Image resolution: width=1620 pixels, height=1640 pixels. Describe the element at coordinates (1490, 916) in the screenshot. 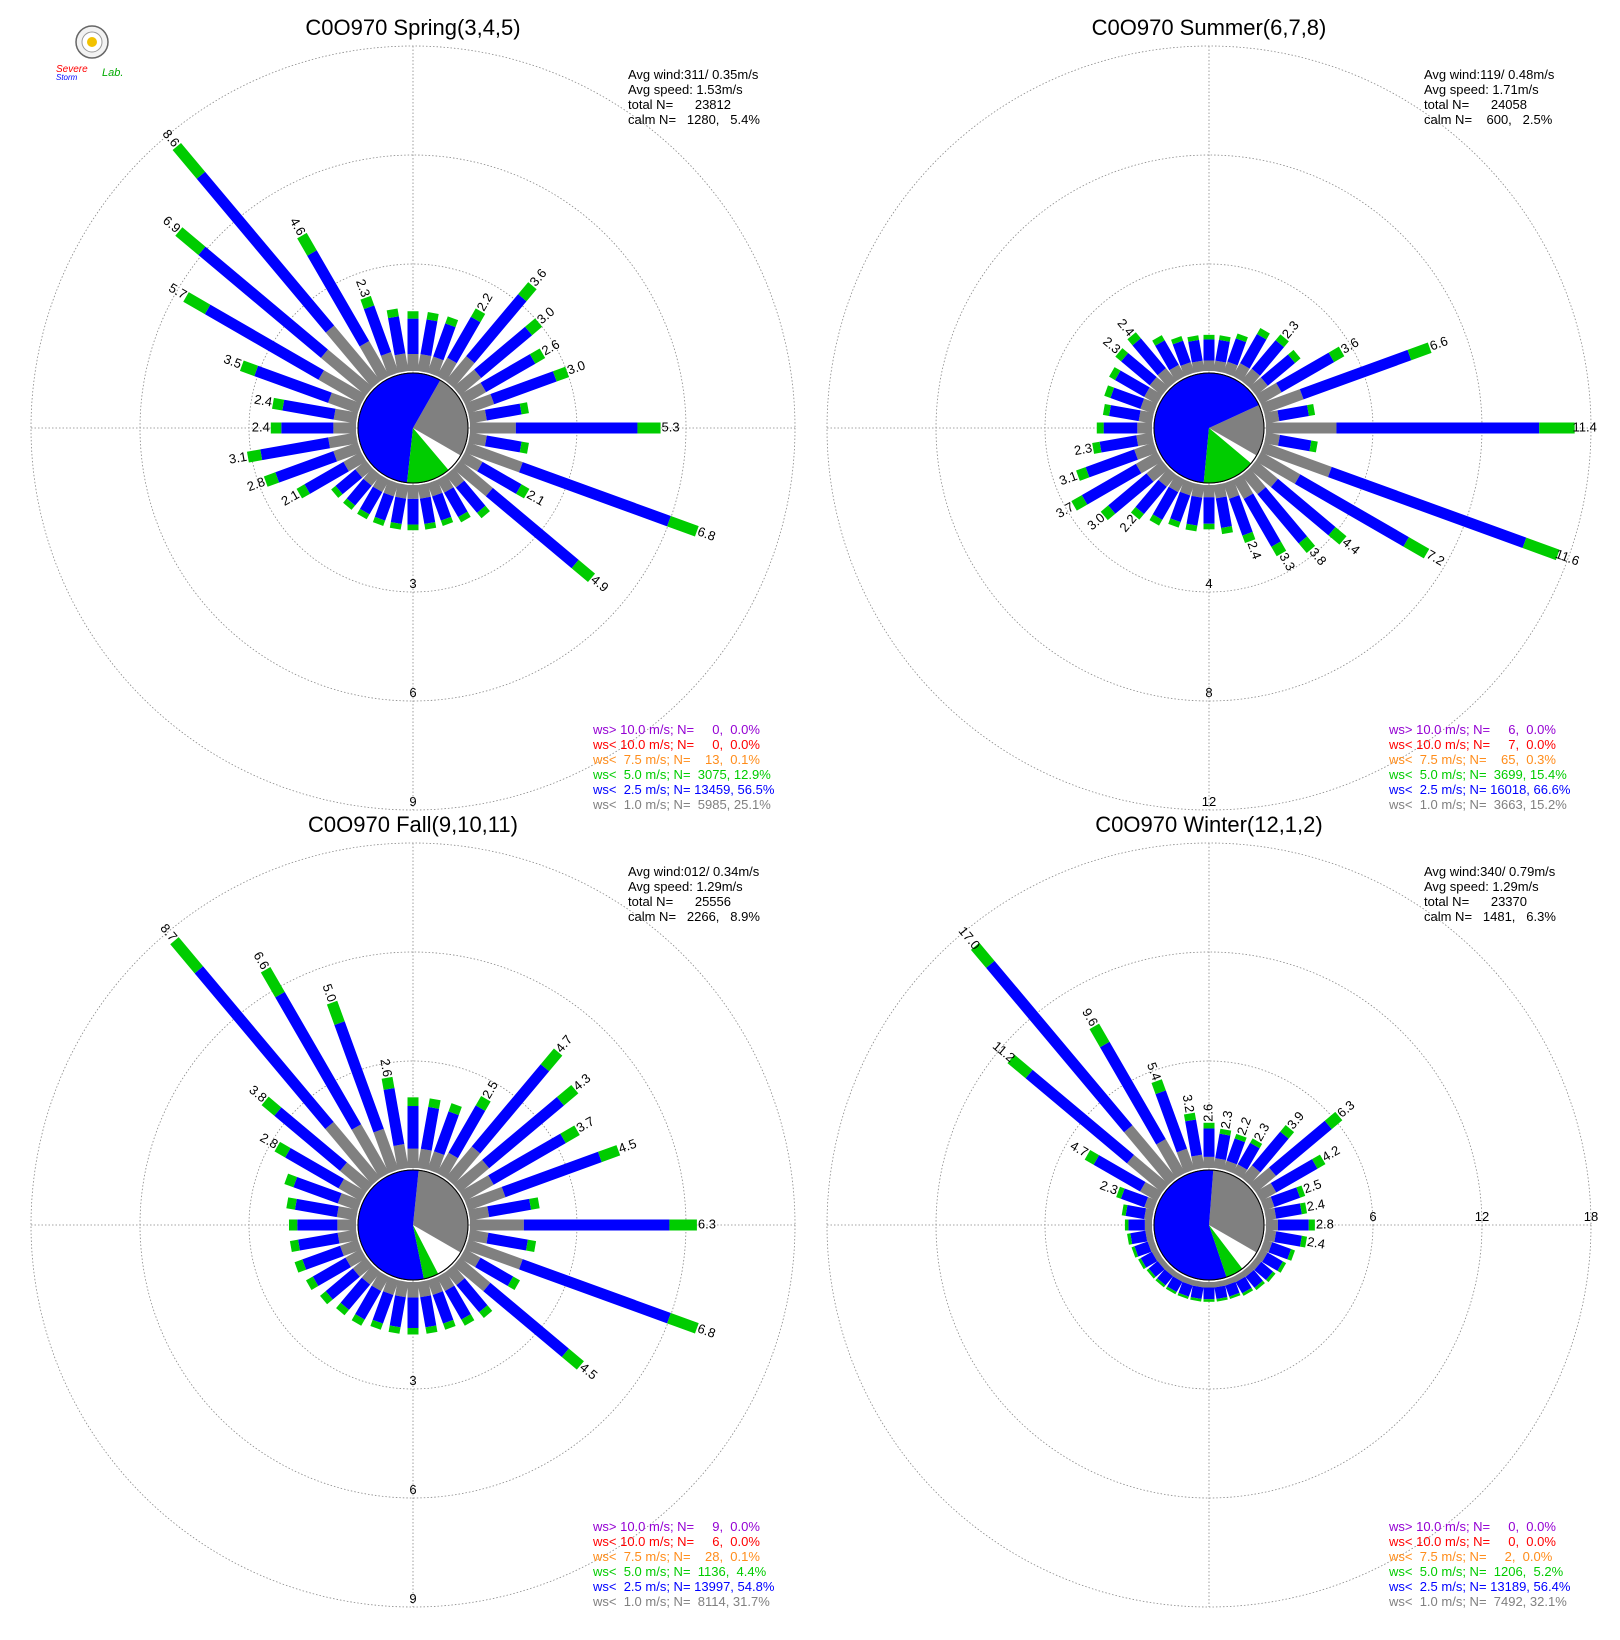

I see `stats-line: calm N= 1481, 6.3%` at that location.